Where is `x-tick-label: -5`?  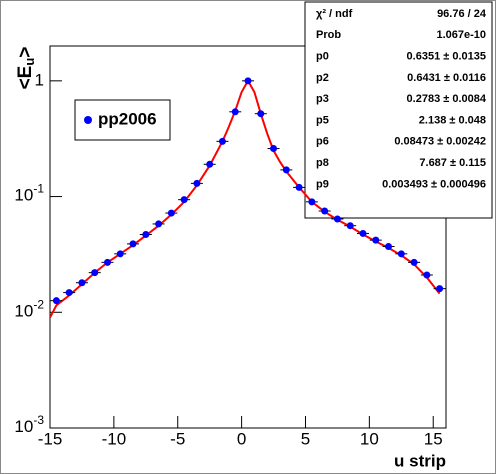 x-tick-label: -5 is located at coordinates (177, 438).